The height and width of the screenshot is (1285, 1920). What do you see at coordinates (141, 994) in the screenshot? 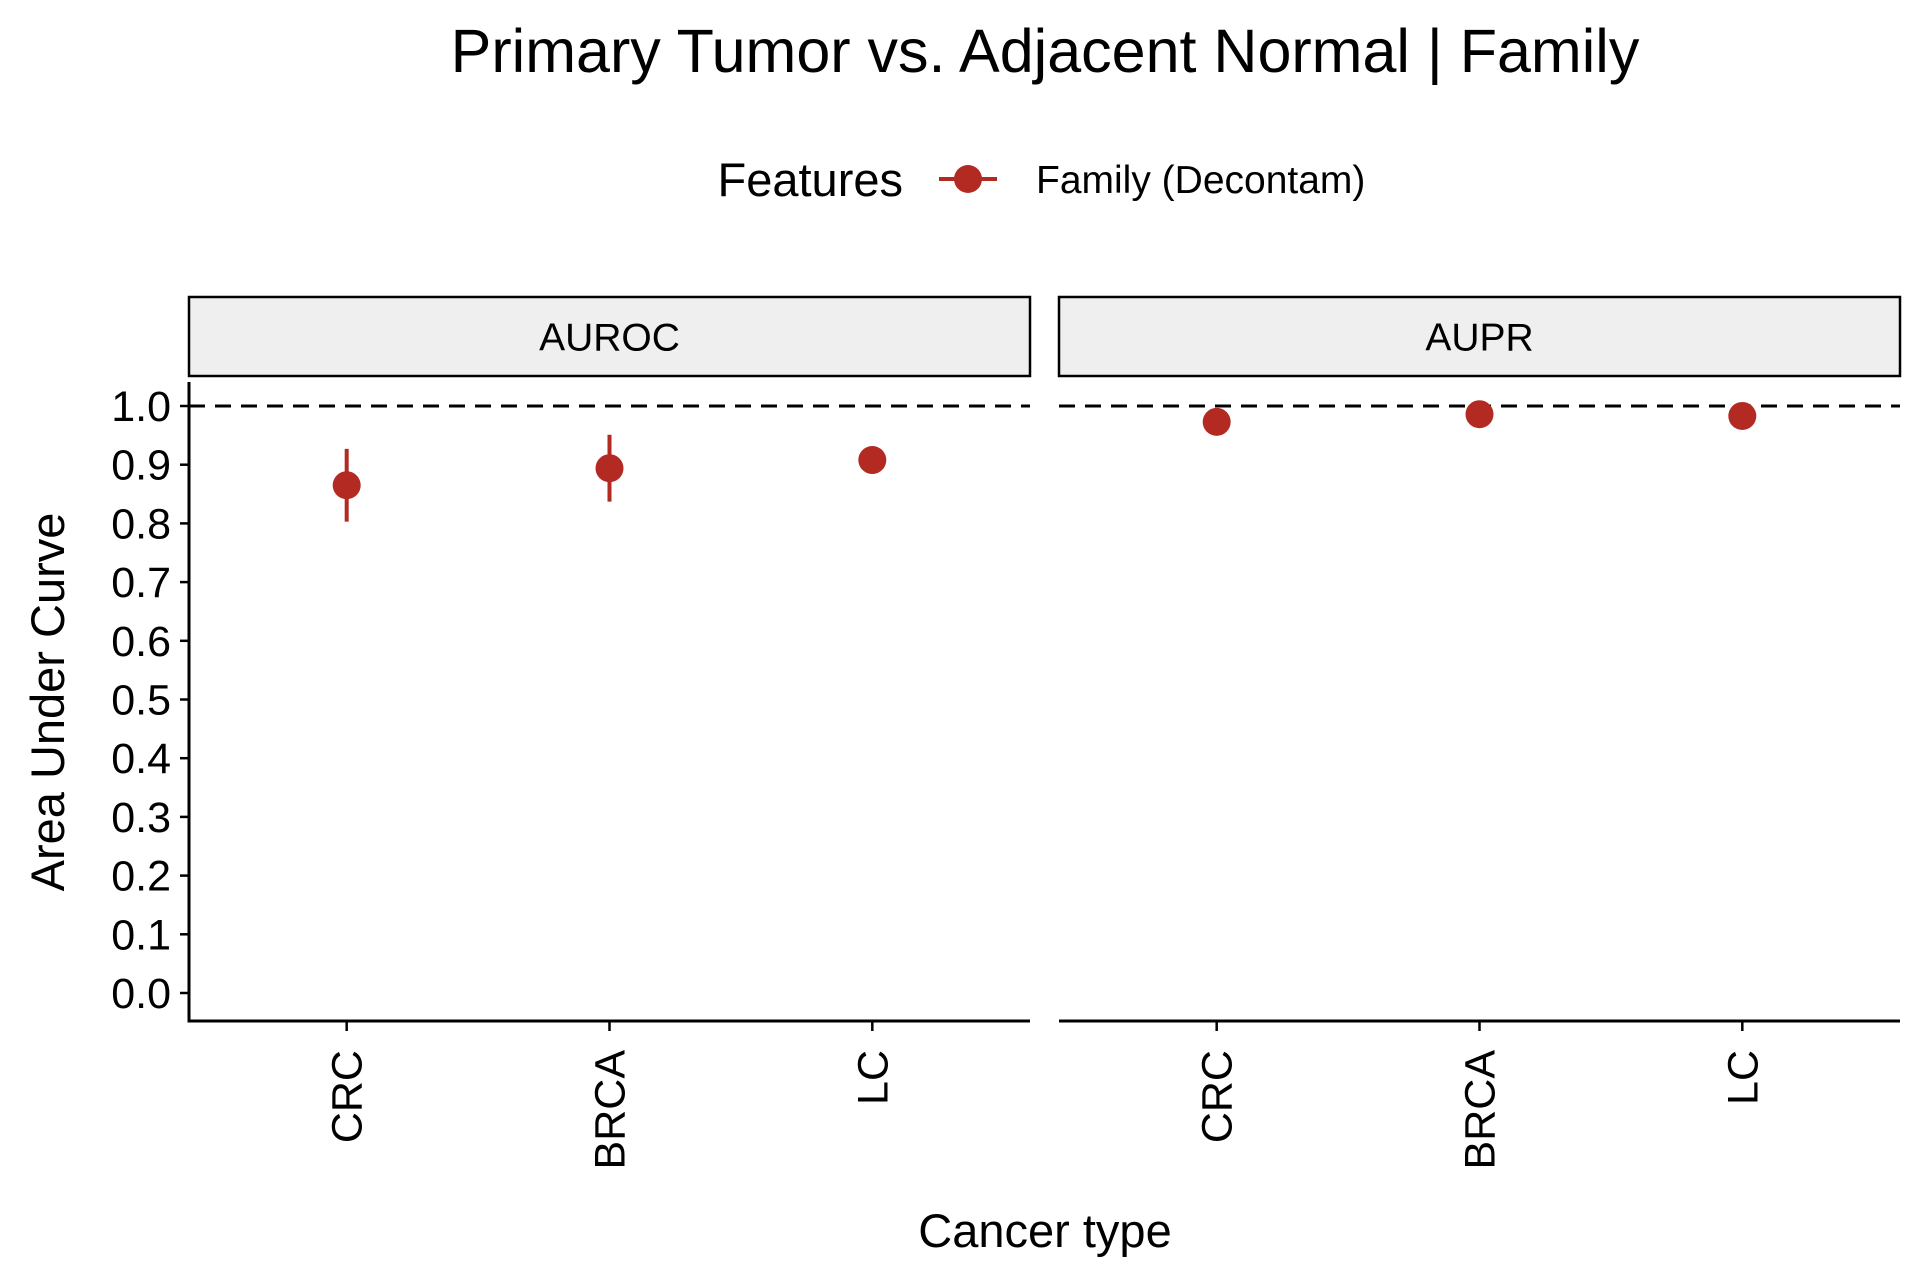
I see `y-tick-label: 0.0` at bounding box center [141, 994].